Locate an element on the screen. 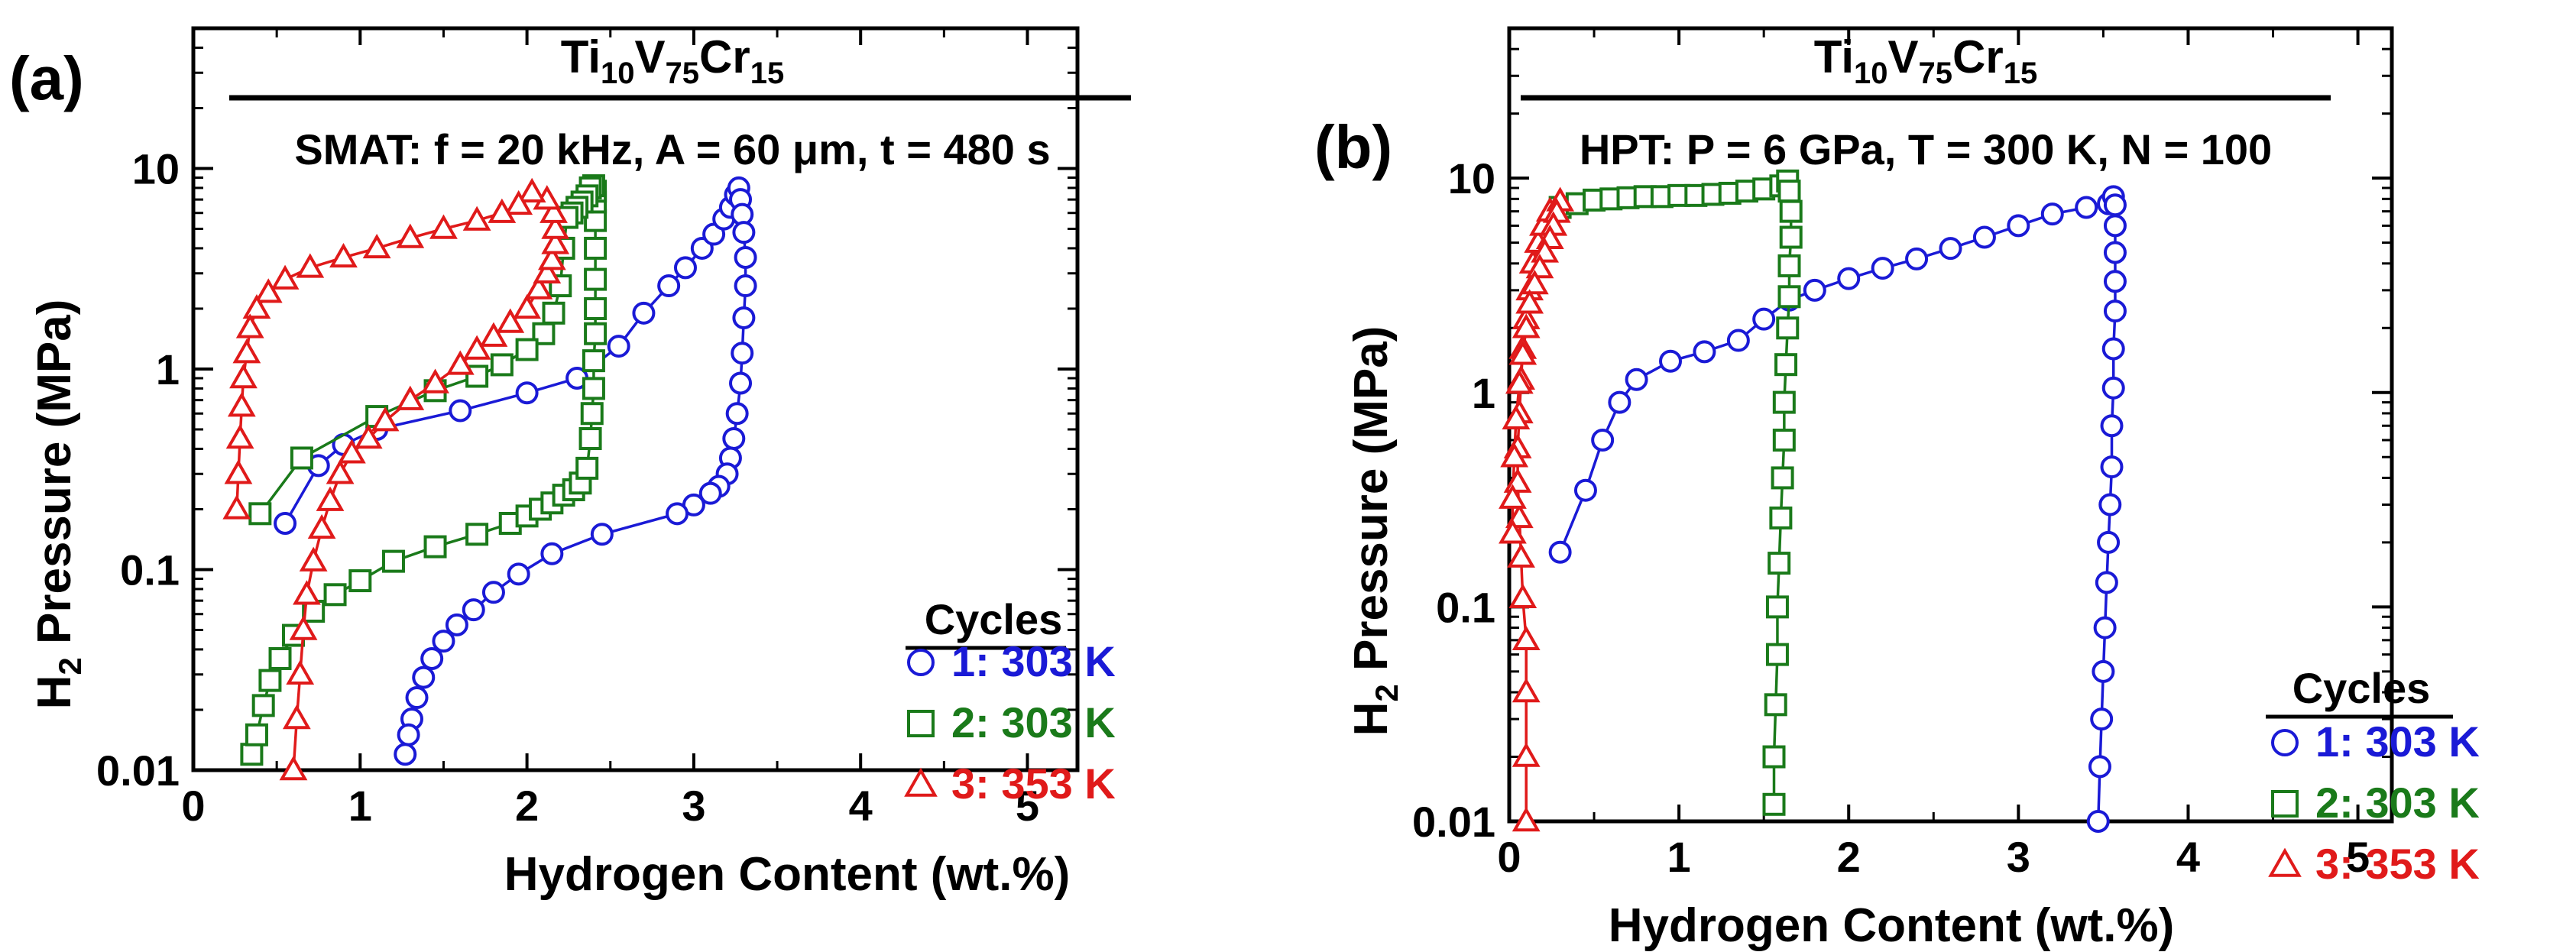  svg-text: Ti10V75Cr15 is located at coordinates (672, 60).